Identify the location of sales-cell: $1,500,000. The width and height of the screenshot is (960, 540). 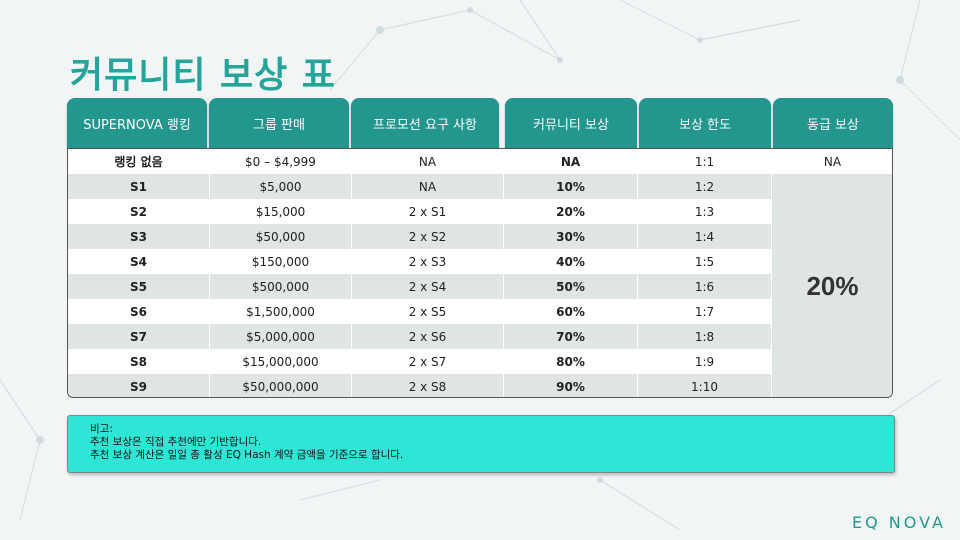
(281, 311).